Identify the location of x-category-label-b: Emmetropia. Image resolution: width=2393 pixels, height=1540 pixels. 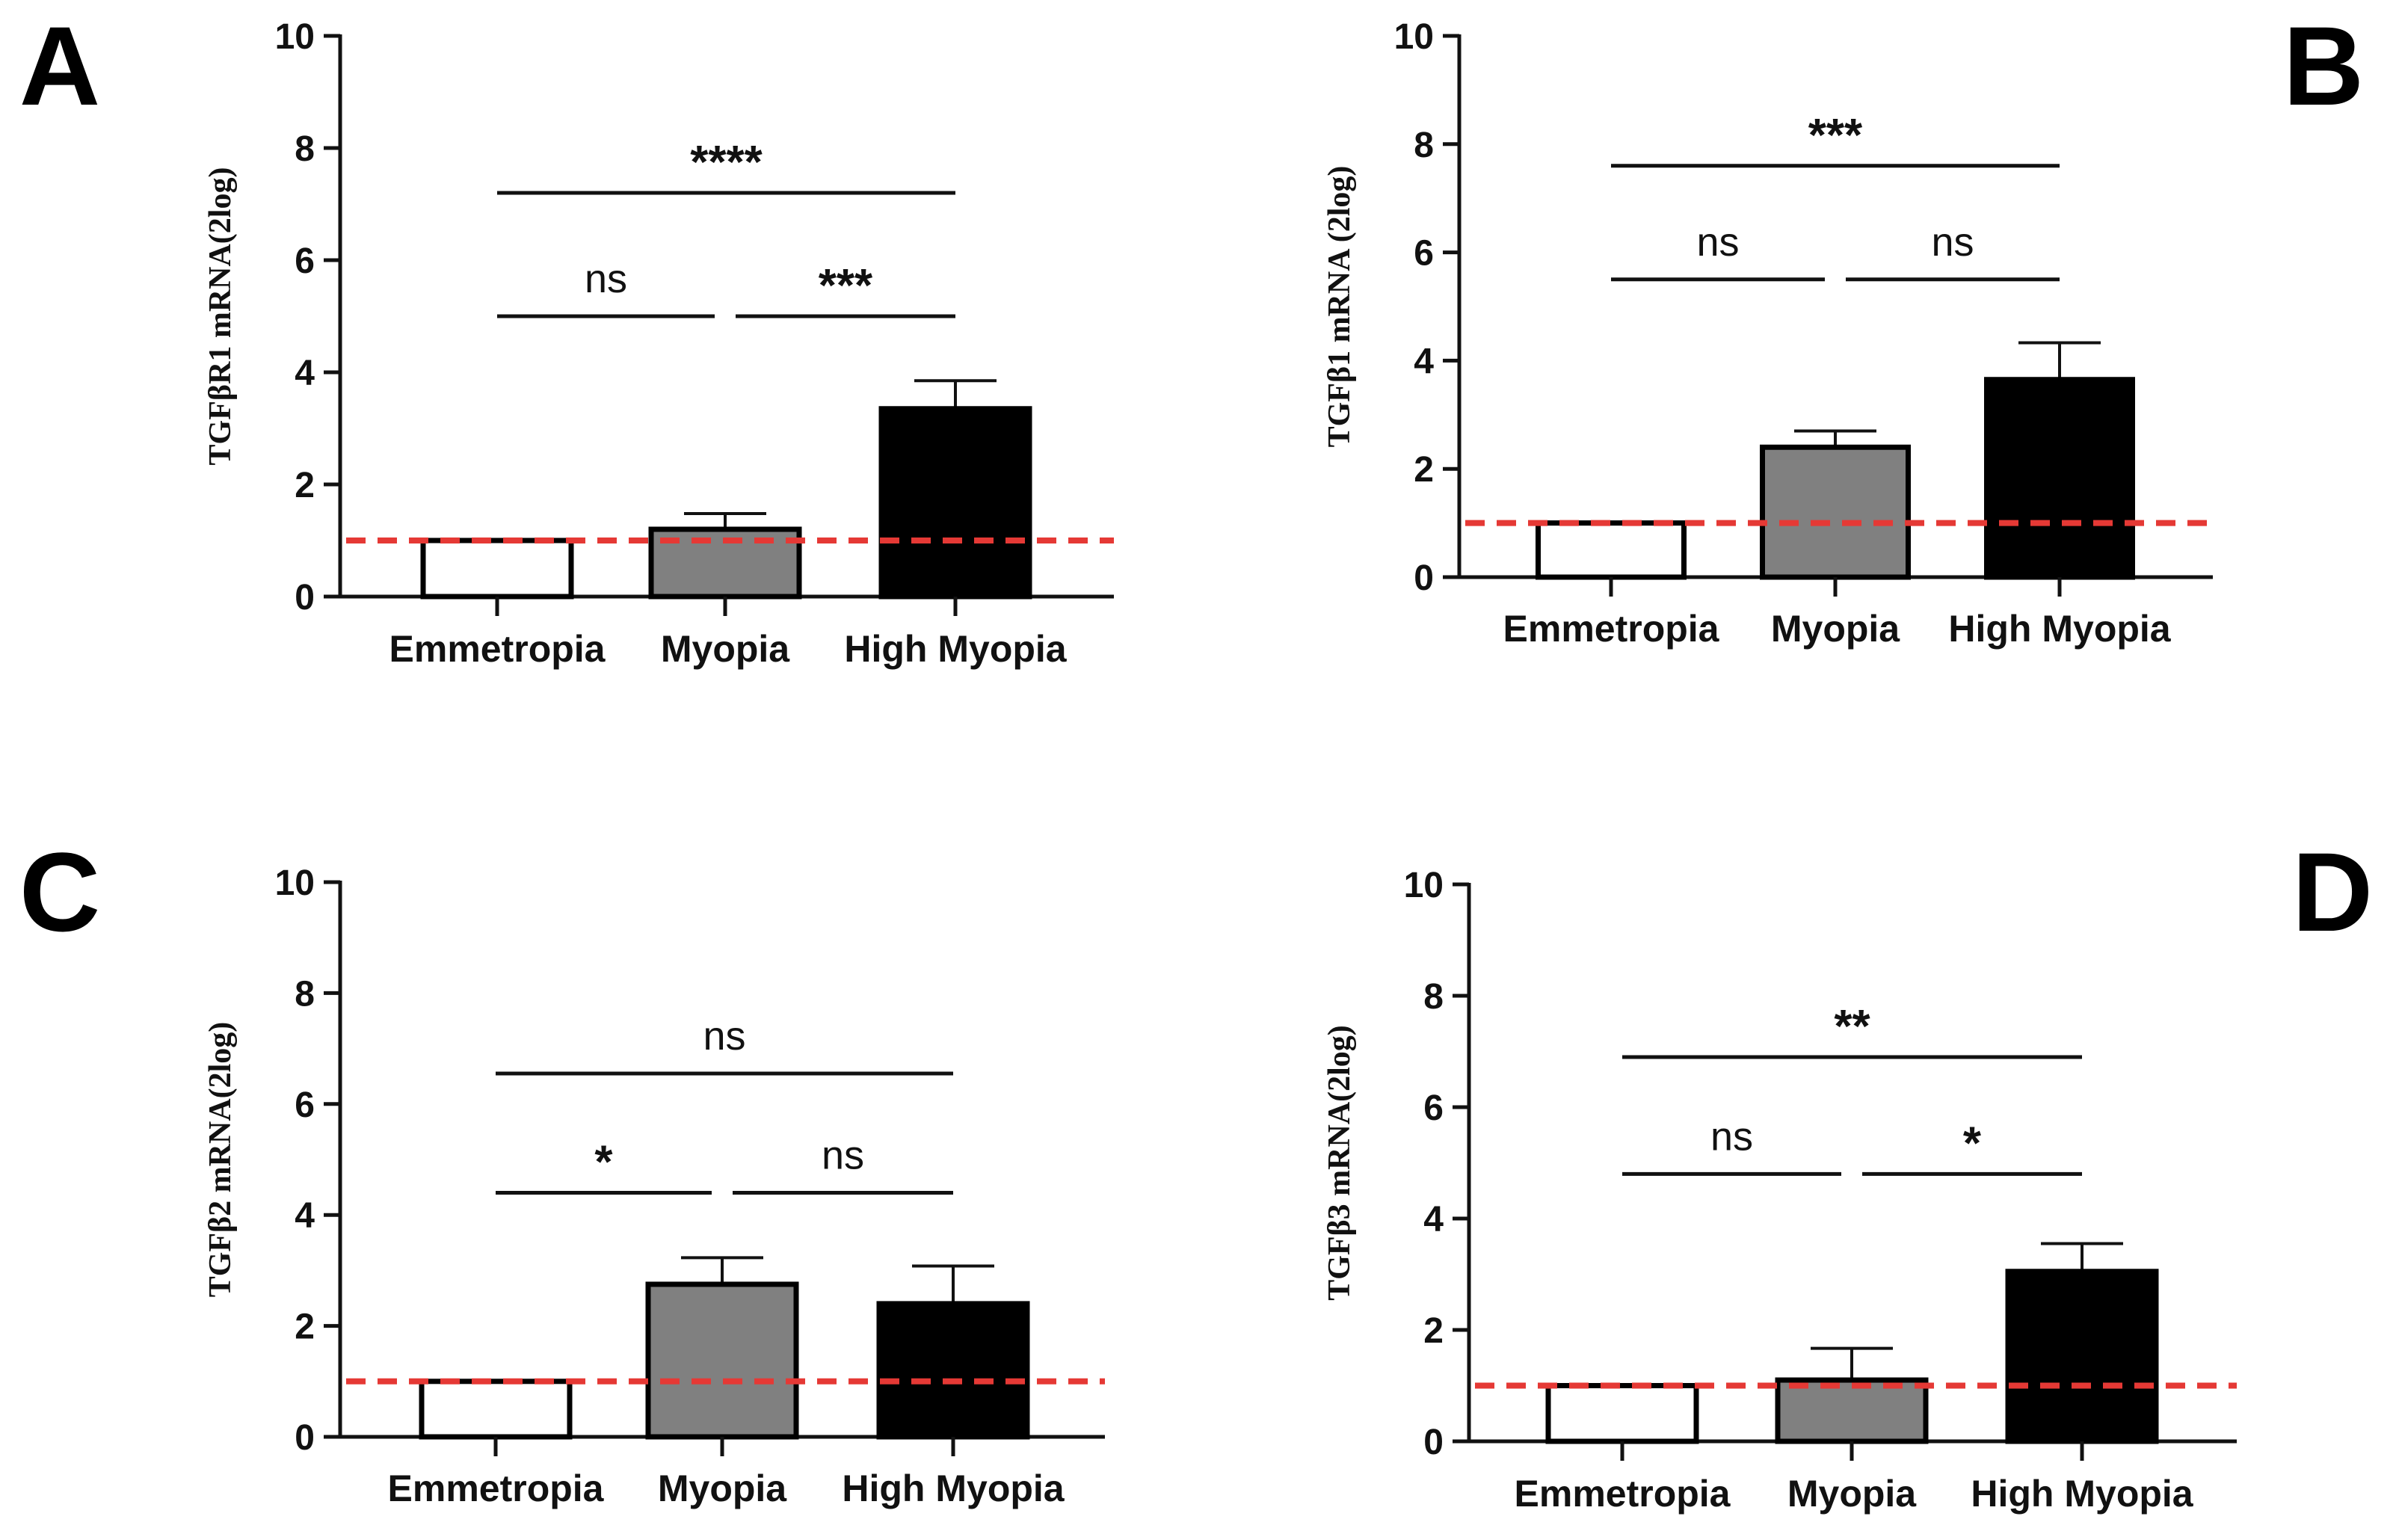
(1611, 629).